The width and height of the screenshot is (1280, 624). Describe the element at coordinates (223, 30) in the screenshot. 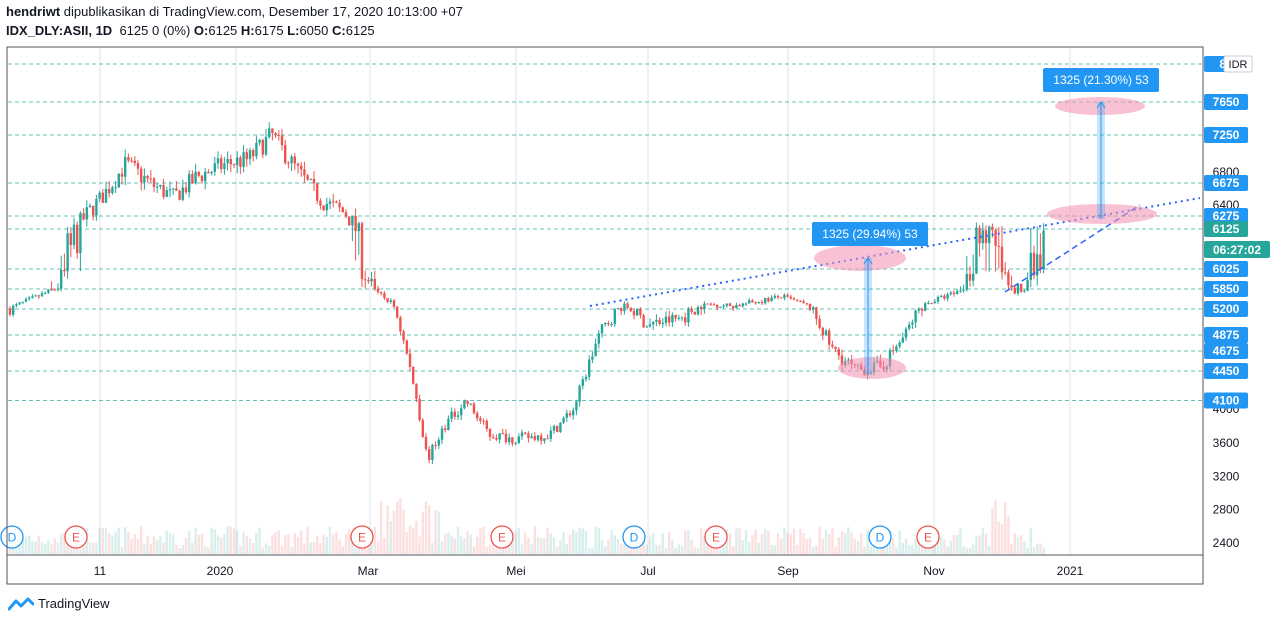

I see `open-value: 6125` at that location.